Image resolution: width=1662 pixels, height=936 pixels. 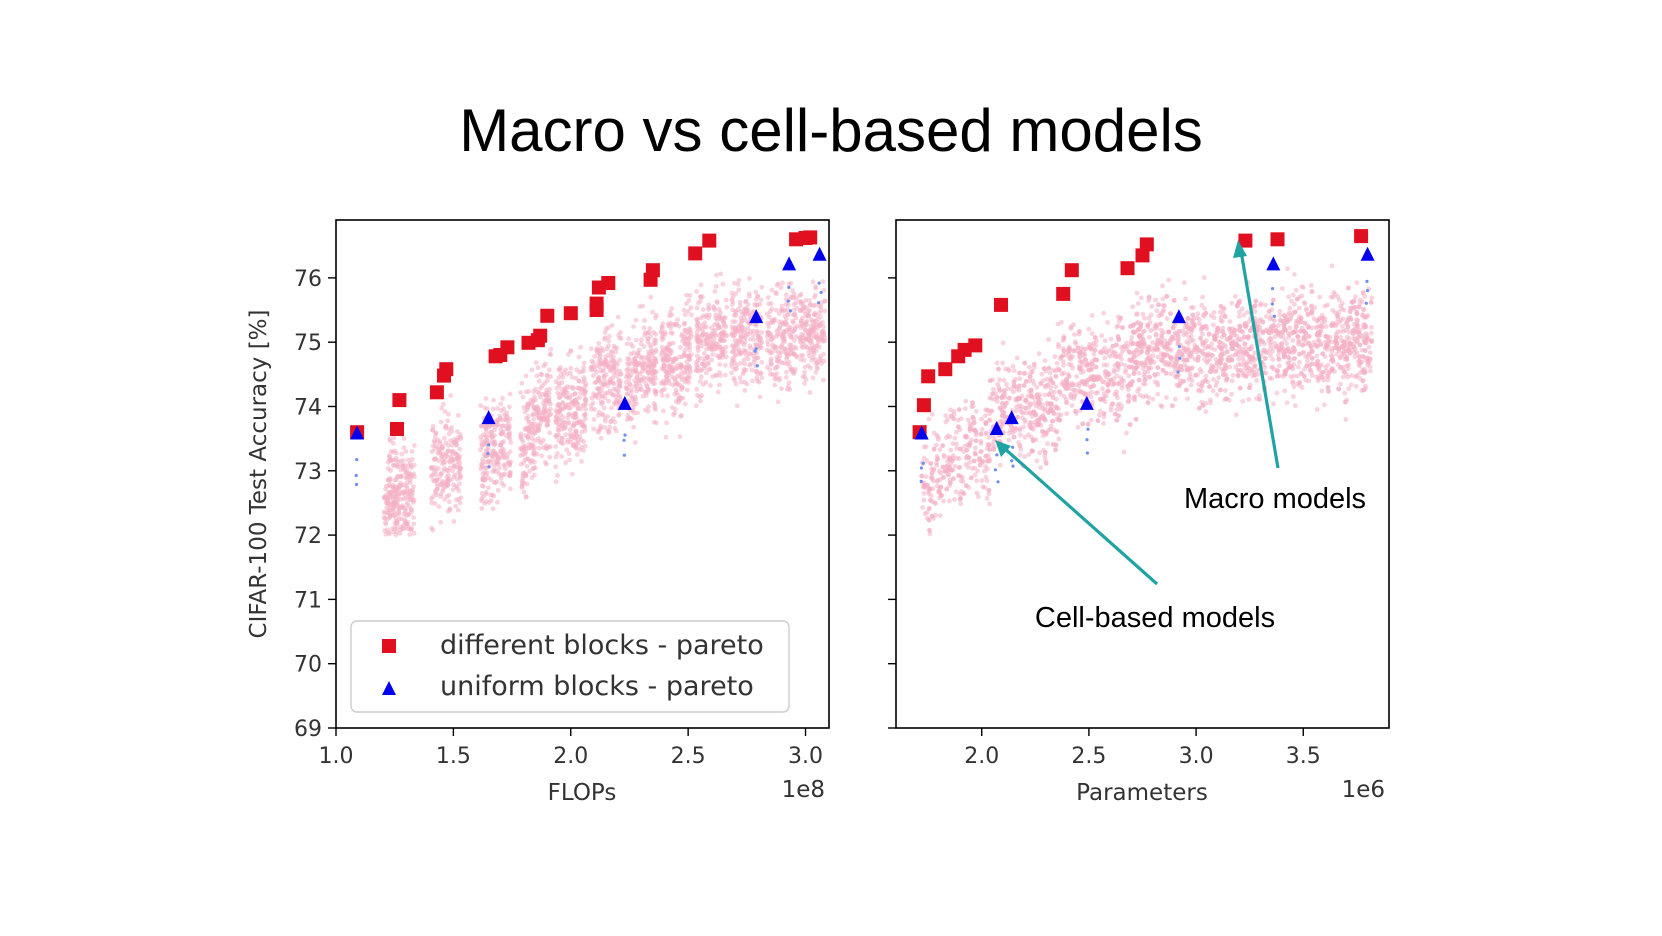 I want to click on uniform-sample-dot, so click(x=356, y=475).